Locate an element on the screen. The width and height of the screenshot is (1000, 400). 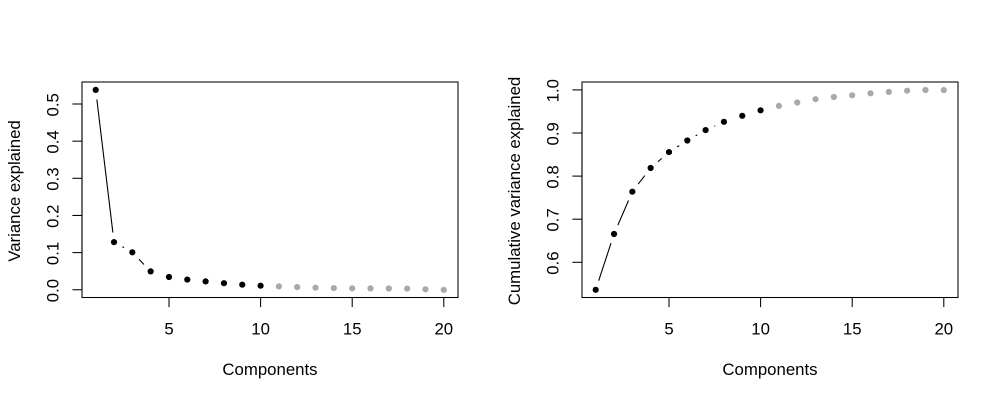
svg-text: 0.2 is located at coordinates (52, 216).